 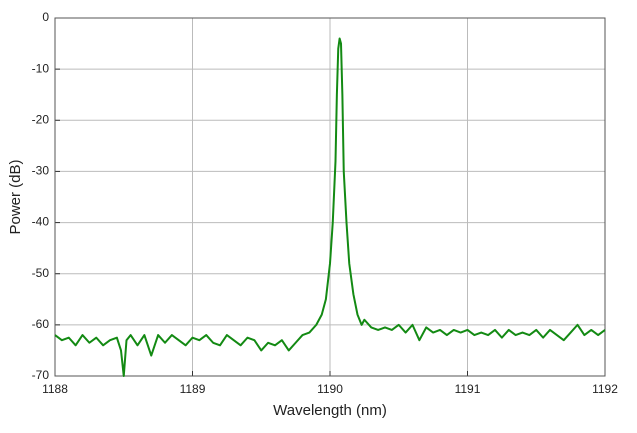 I want to click on y-tick-label: 0, so click(x=45, y=17).